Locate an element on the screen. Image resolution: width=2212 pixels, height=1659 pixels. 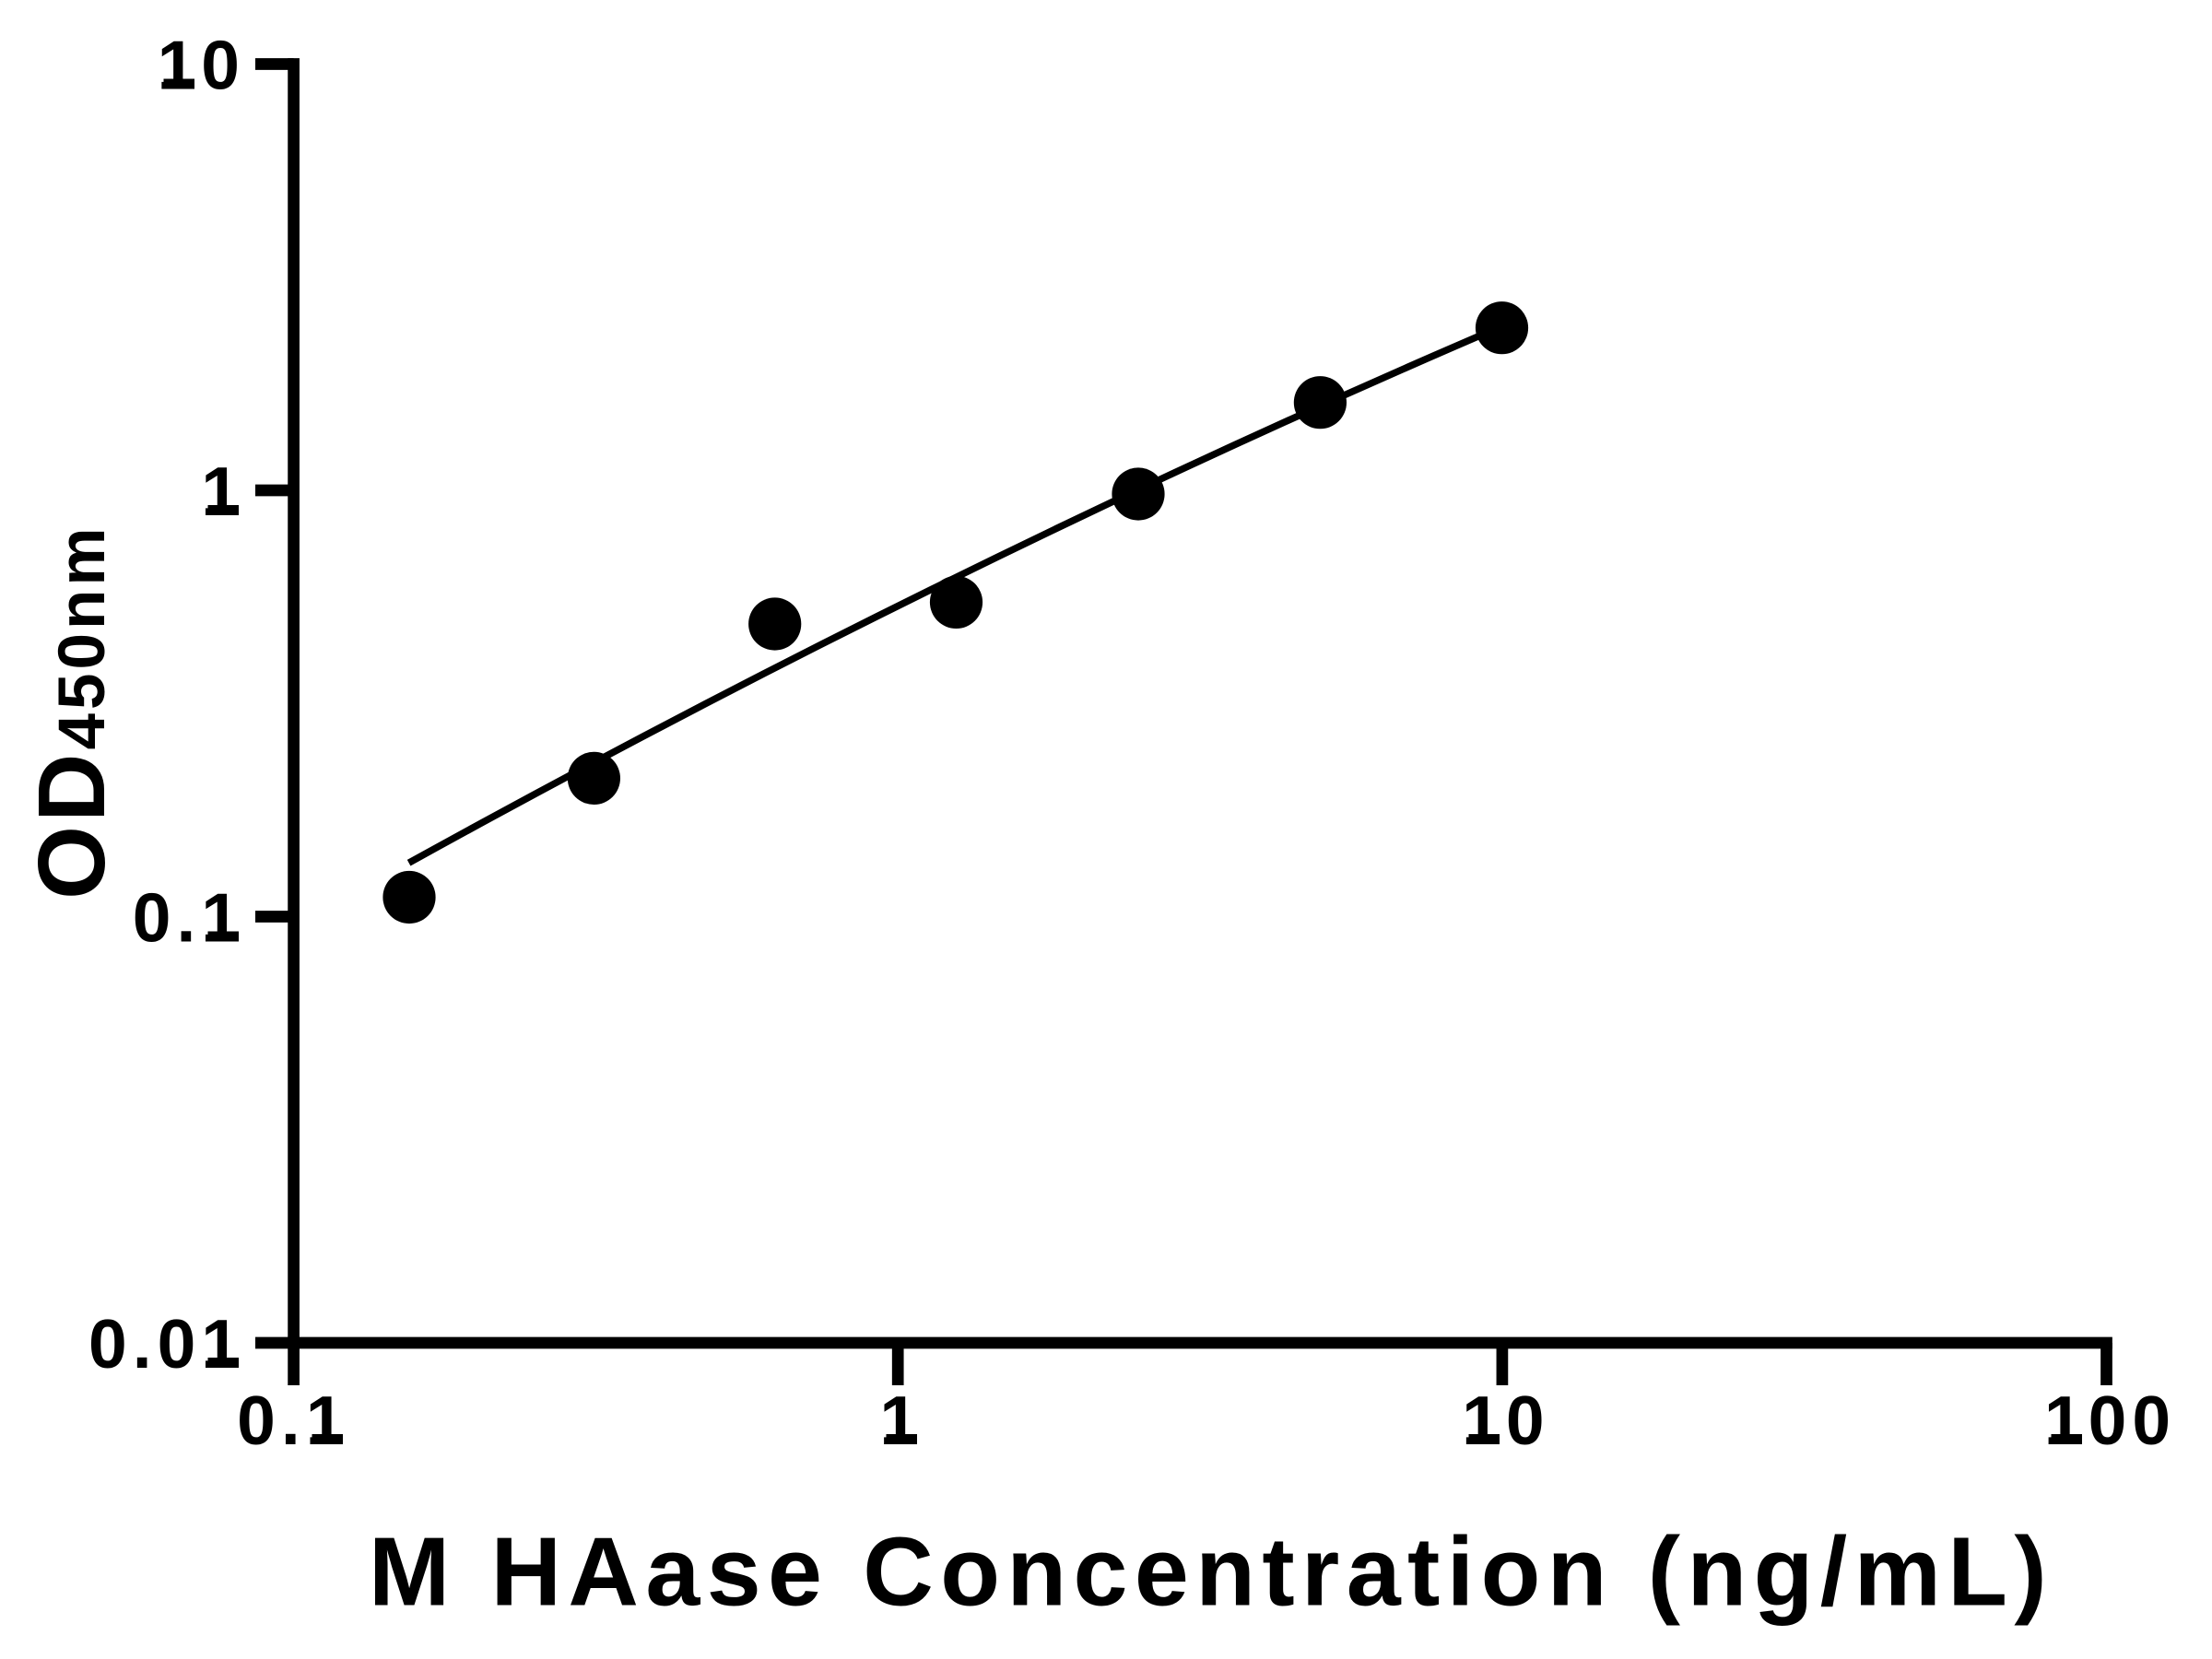
svg-text: M HAase Concentration (ng/mL) is located at coordinates (1211, 1572).